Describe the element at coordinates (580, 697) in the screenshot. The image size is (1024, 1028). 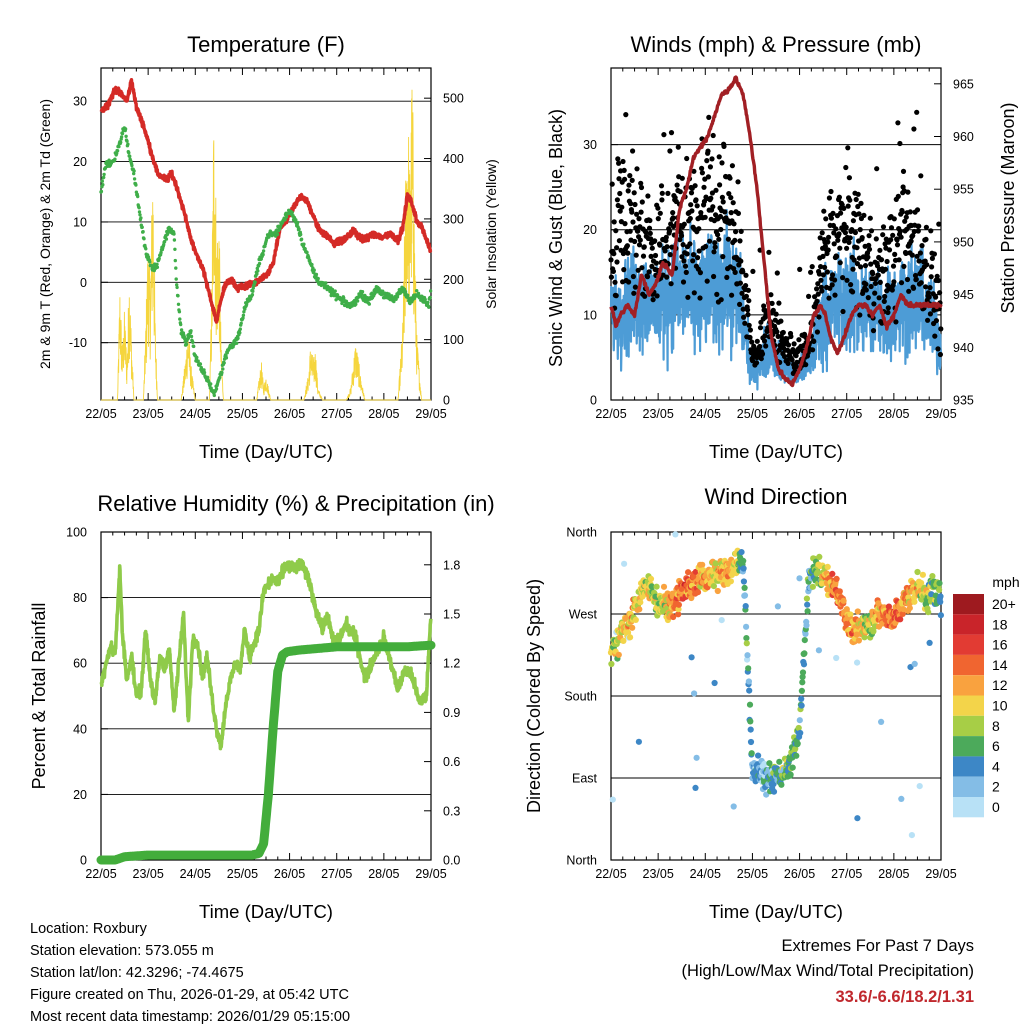
I see `y-tick-label: South` at that location.